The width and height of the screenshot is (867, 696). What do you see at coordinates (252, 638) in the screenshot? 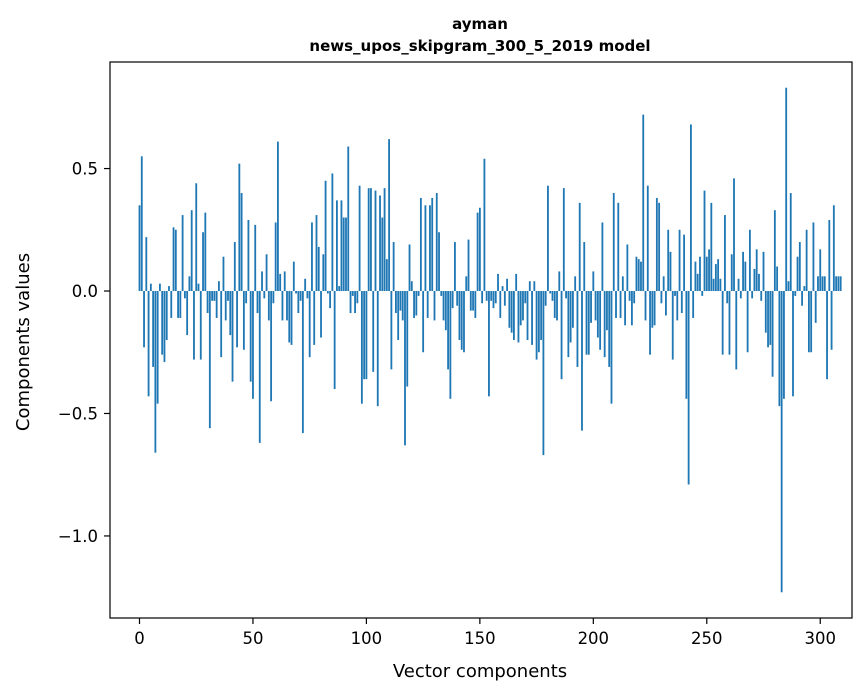
I see `x-tick-label-50: 50` at bounding box center [252, 638].